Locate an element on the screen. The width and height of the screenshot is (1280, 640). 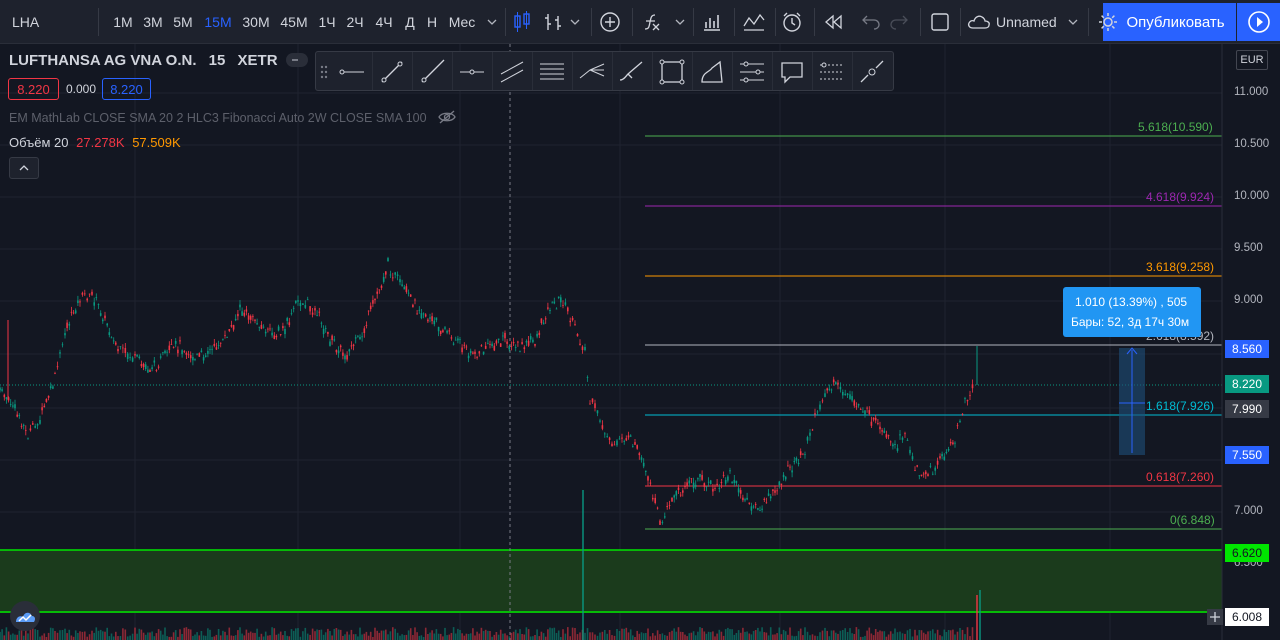
interval-1: 1М is located at coordinates (123, 22).